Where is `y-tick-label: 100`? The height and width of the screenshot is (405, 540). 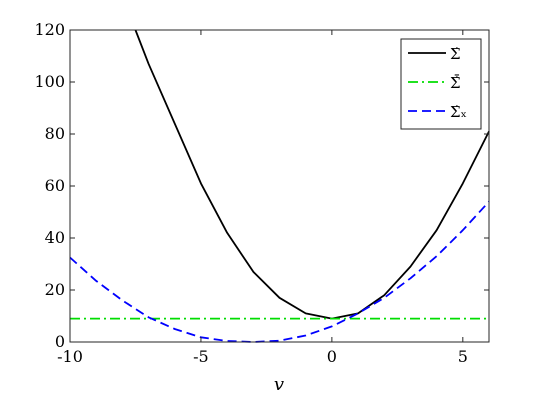 y-tick-label: 100 is located at coordinates (49, 81).